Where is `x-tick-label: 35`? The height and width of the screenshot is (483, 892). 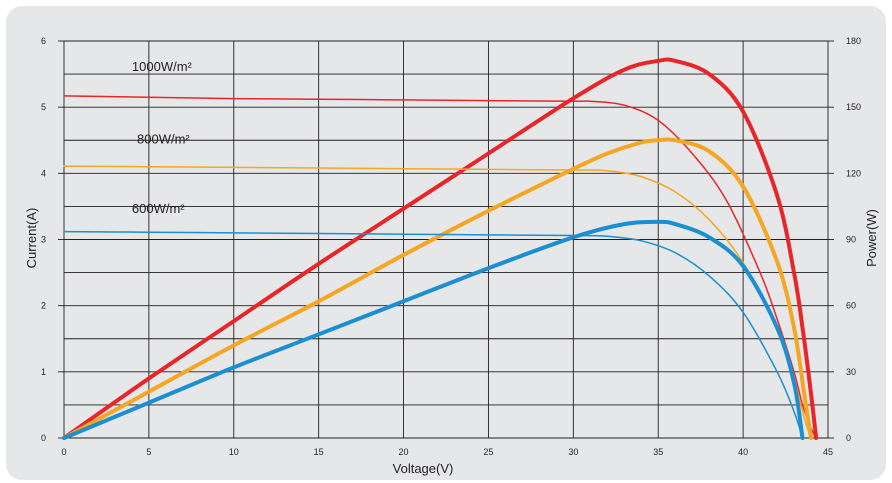 x-tick-label: 35 is located at coordinates (658, 452).